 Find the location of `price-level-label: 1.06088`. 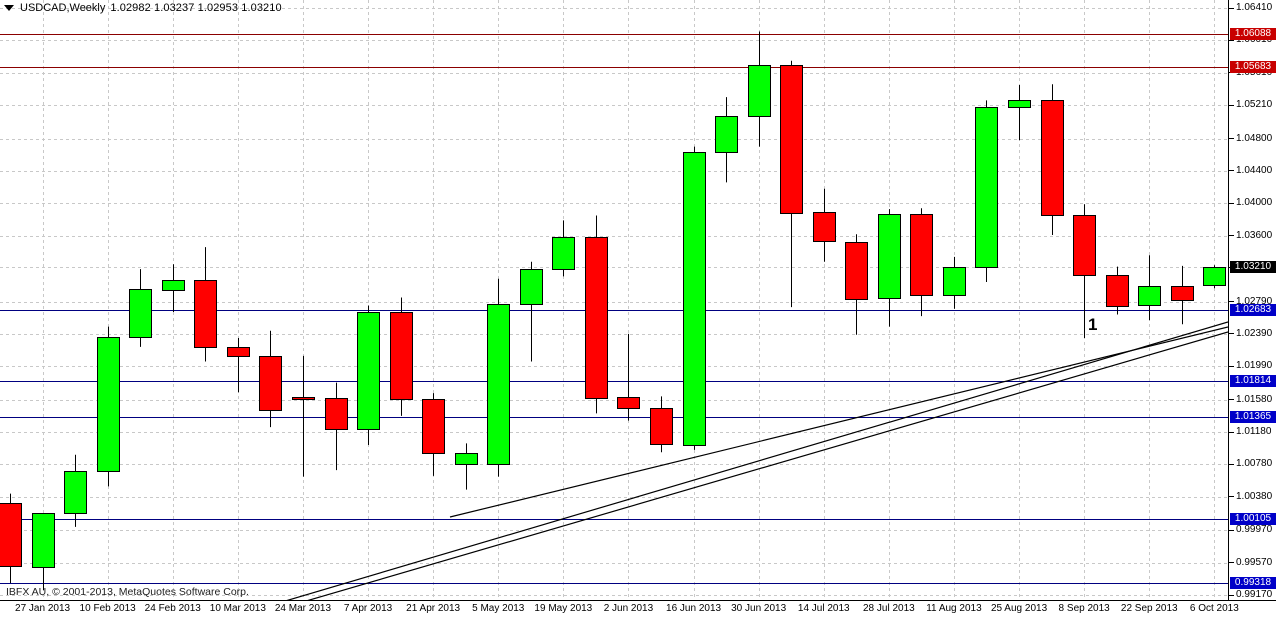

price-level-label: 1.06088 is located at coordinates (1253, 34).